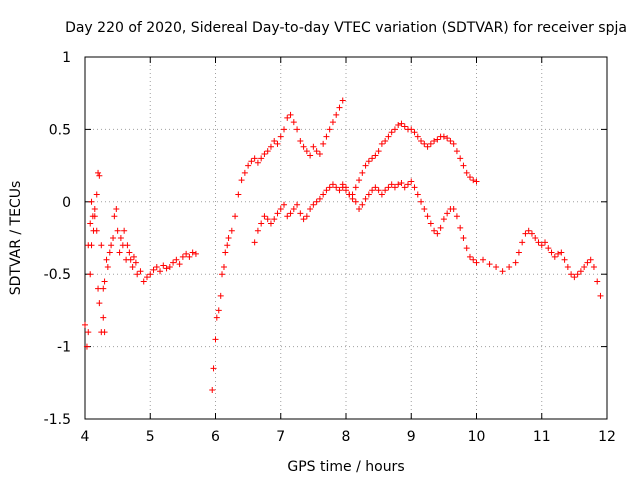  What do you see at coordinates (542, 437) in the screenshot?
I see `x-tick-label: 11` at bounding box center [542, 437].